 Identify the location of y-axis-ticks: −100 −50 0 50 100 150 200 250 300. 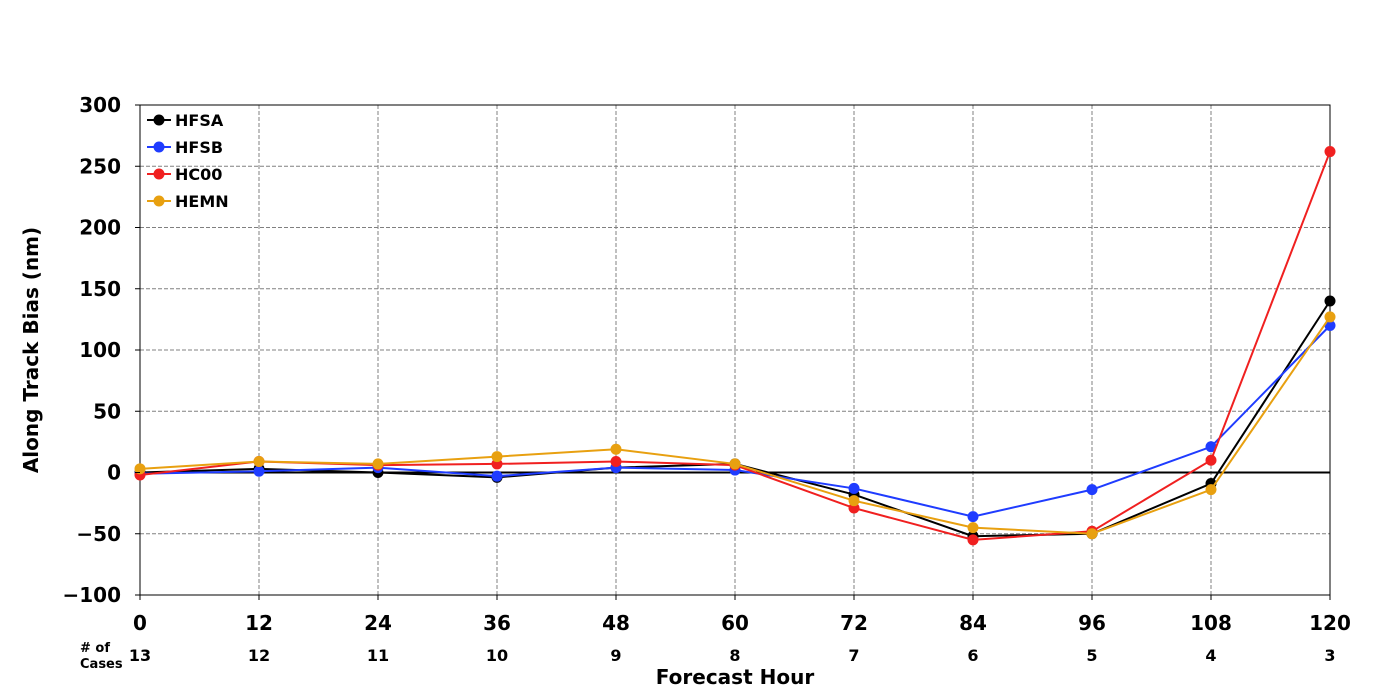
(101, 350).